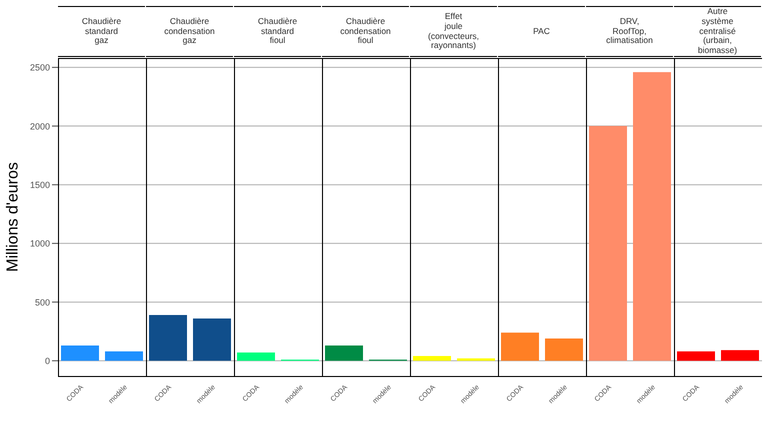 The width and height of the screenshot is (768, 421). I want to click on chart-title: Autre système centralisé (urbain, biomasse), so click(717, 31).